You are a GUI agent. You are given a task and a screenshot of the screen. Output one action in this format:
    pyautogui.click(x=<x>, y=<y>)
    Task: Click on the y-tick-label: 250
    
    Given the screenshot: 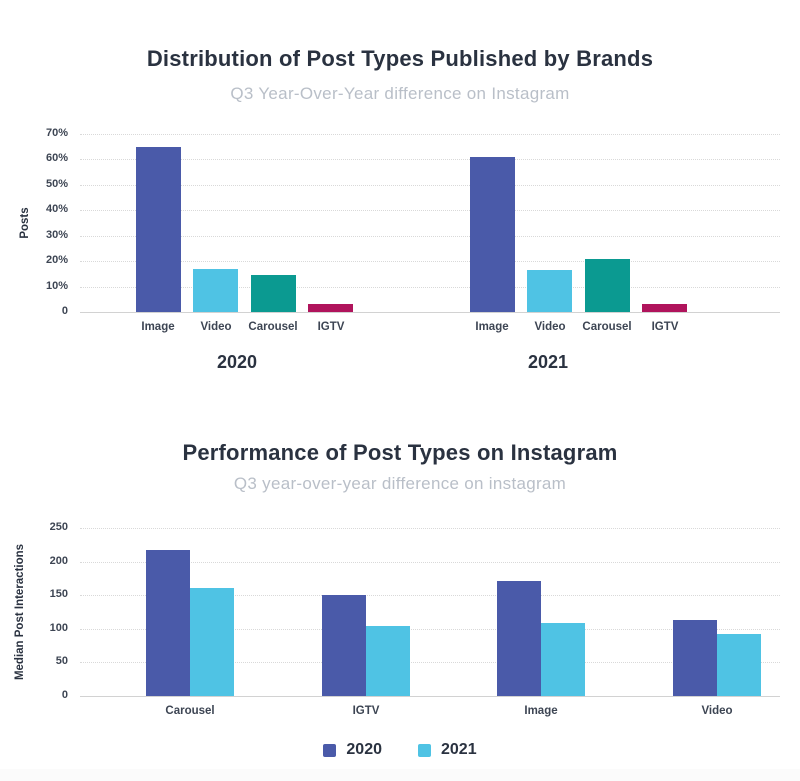 What is the action you would take?
    pyautogui.click(x=58, y=527)
    